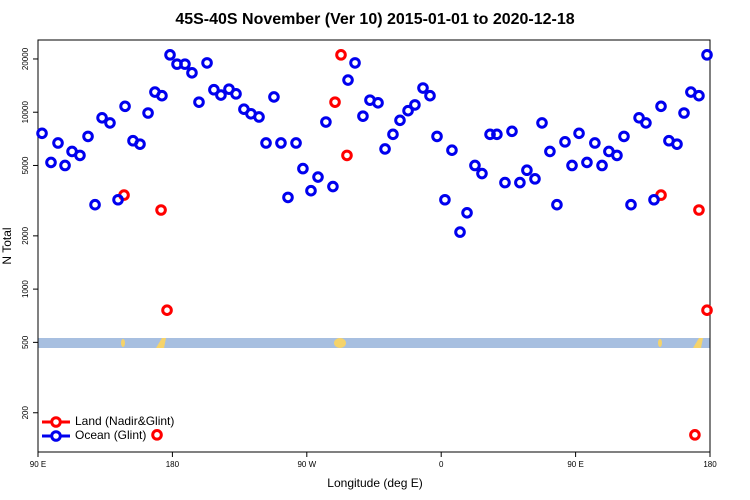 This screenshot has height=500, width=750. I want to click on legend-label: Land (Nadir&Glint), so click(124, 421).